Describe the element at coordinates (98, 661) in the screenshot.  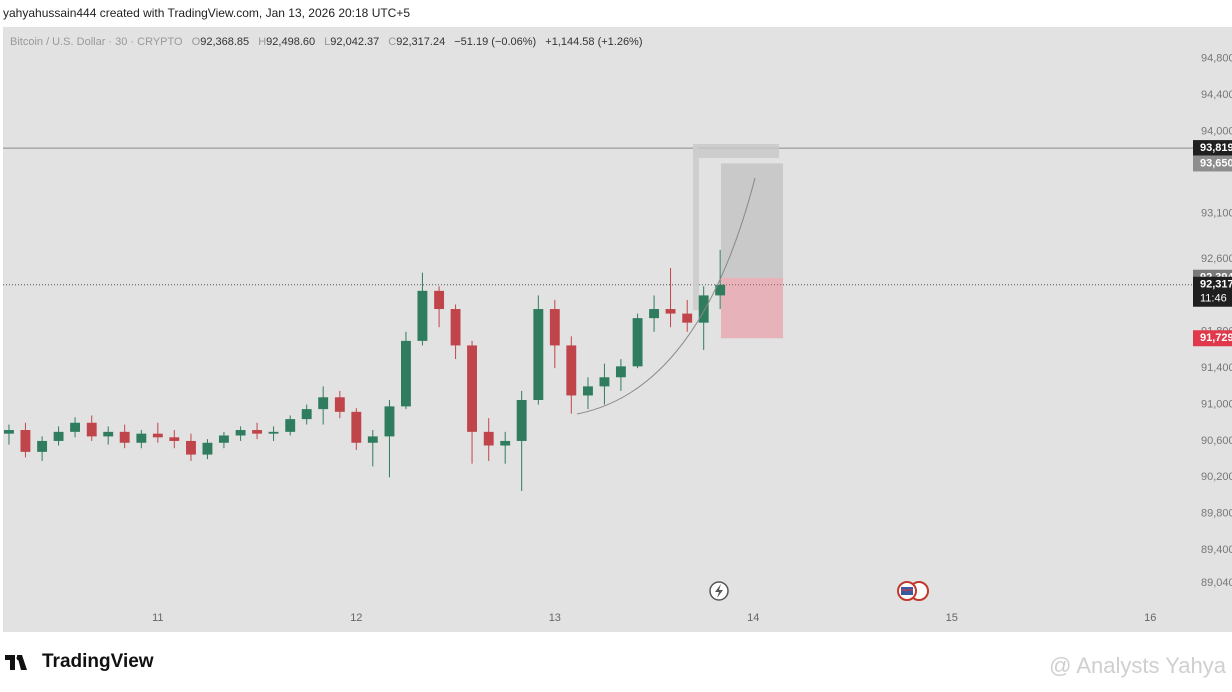
I see `logo-text: TradingView` at that location.